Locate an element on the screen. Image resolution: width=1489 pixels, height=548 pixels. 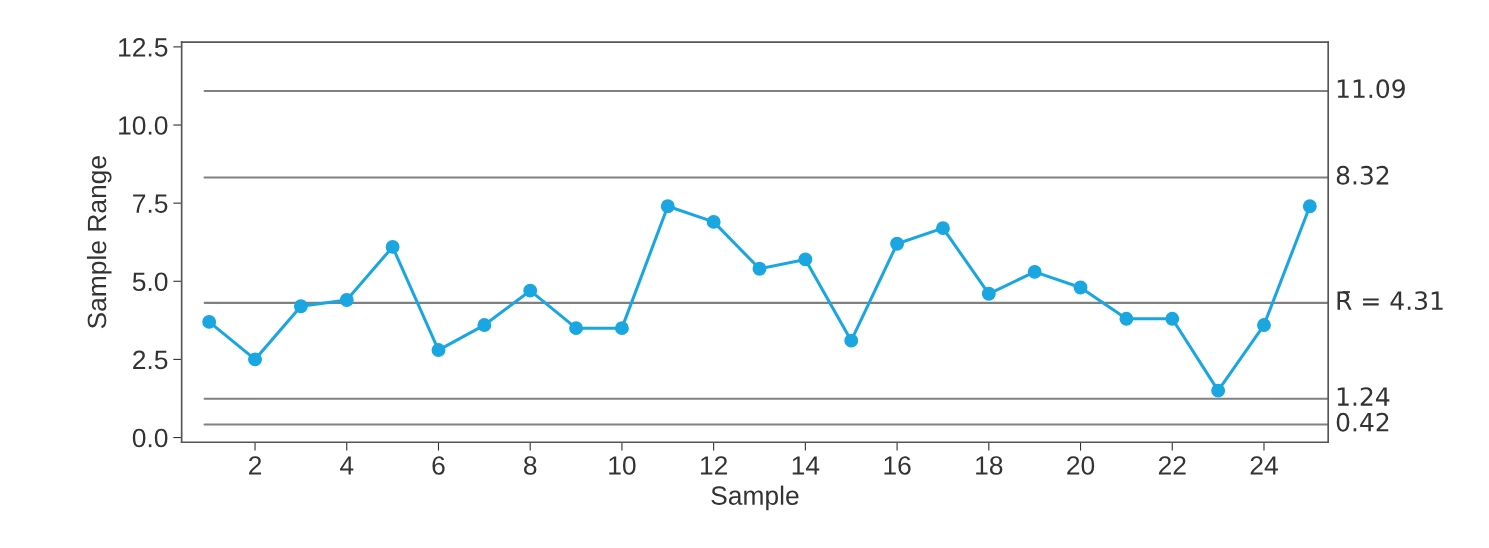
x-tick-label: 2 is located at coordinates (255, 465).